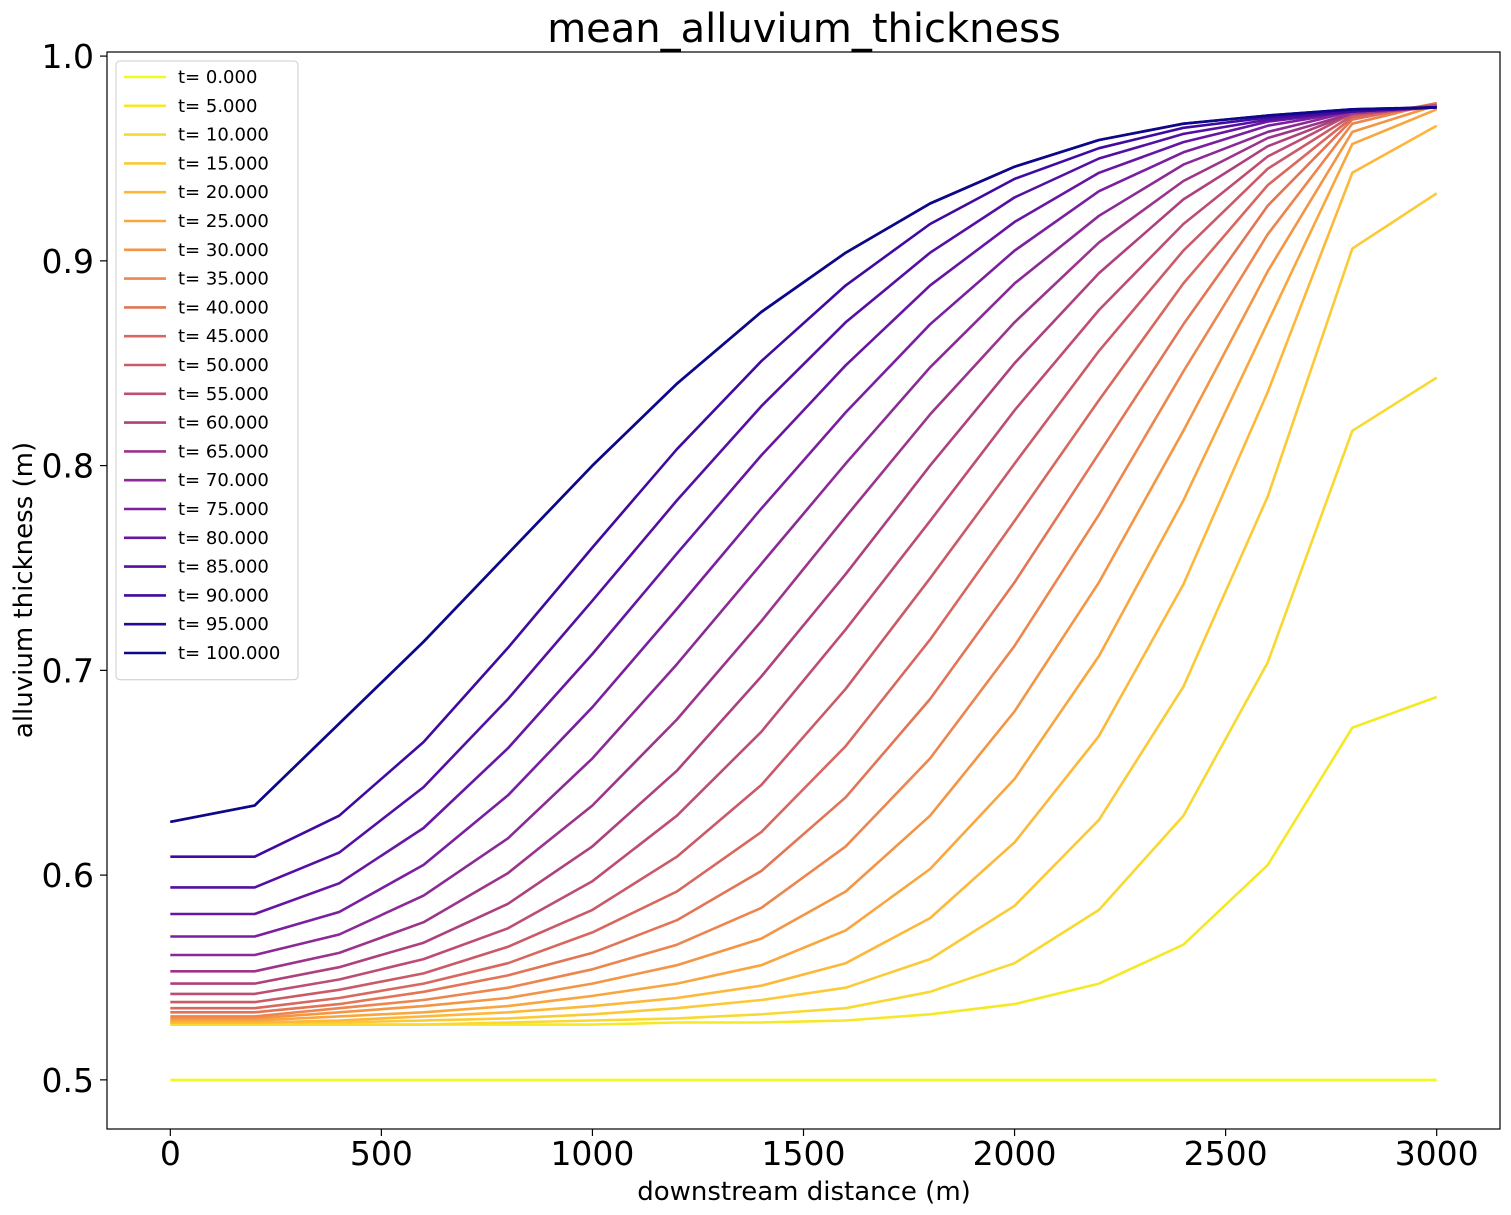 This screenshot has width=1511, height=1215. Describe the element at coordinates (24, 590) in the screenshot. I see `y-axis-label: alluvium thickness (m)` at that location.